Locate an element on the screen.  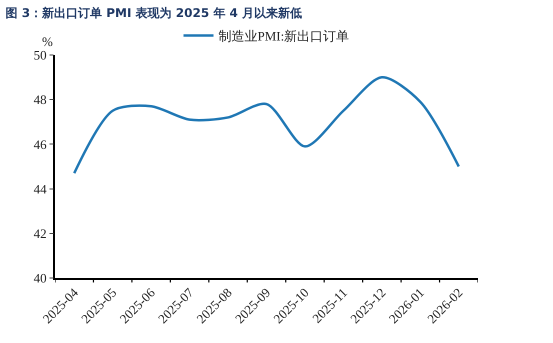
y-tick-label: 50 is located at coordinates (40, 55).